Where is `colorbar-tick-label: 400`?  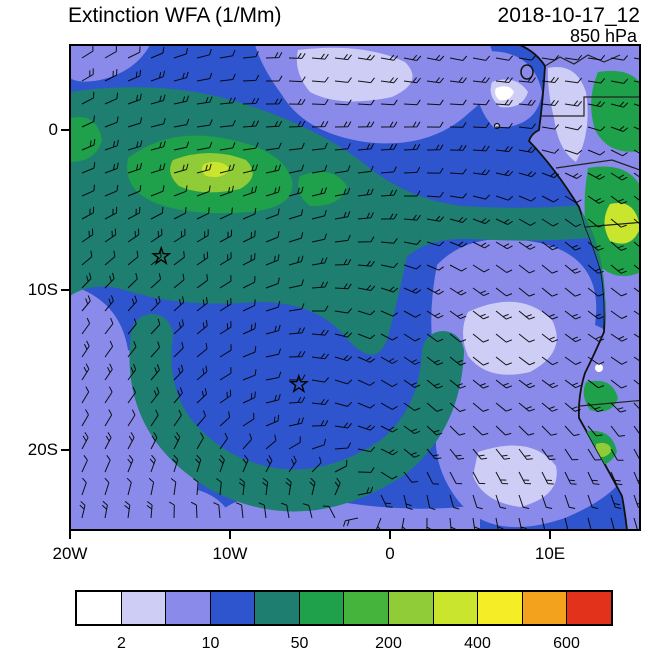 colorbar-tick-label: 400 is located at coordinates (477, 643).